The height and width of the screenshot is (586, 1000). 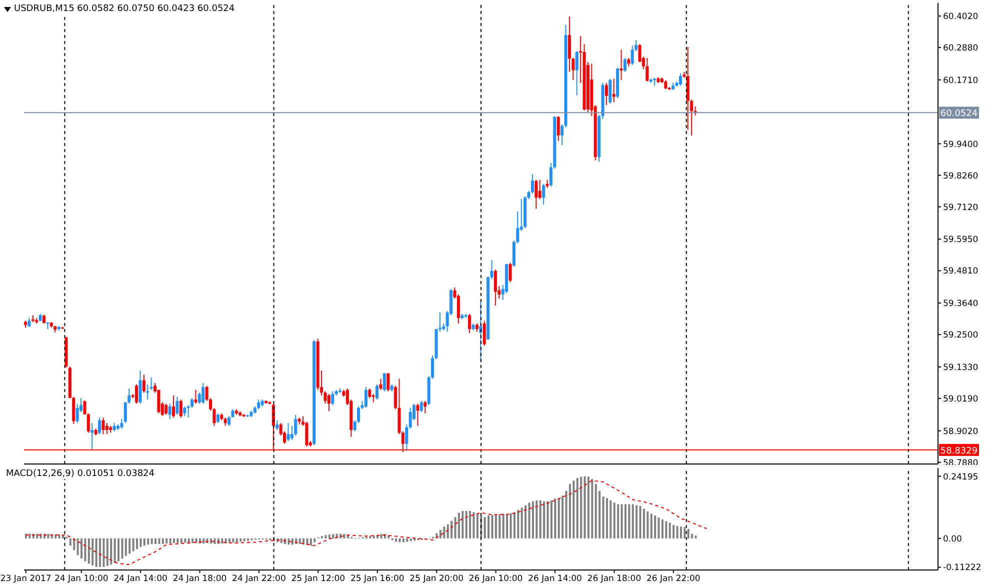 I want to click on x-tick-label: 24 Jan 22:00, so click(x=259, y=579).